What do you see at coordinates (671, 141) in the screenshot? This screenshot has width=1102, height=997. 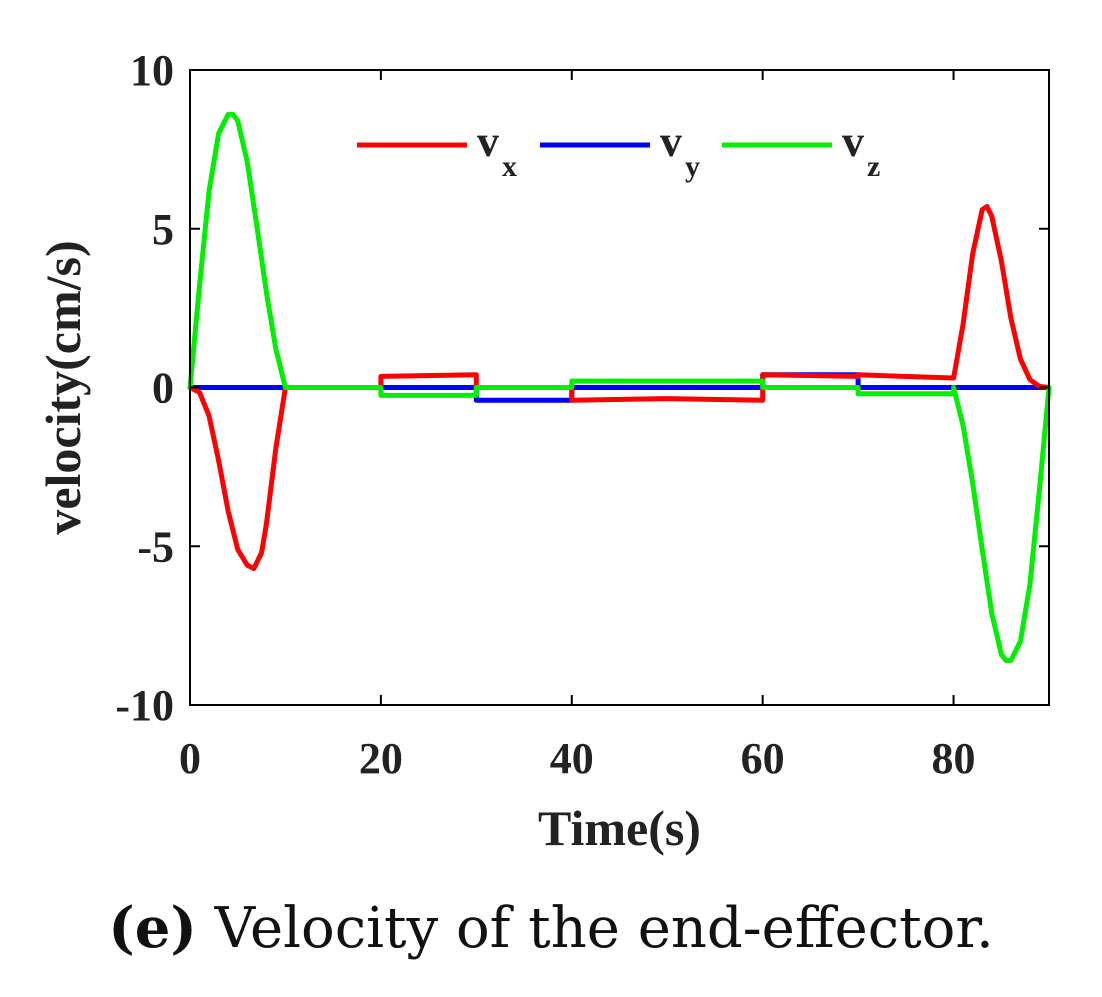 I see `legend-label-vy: v` at bounding box center [671, 141].